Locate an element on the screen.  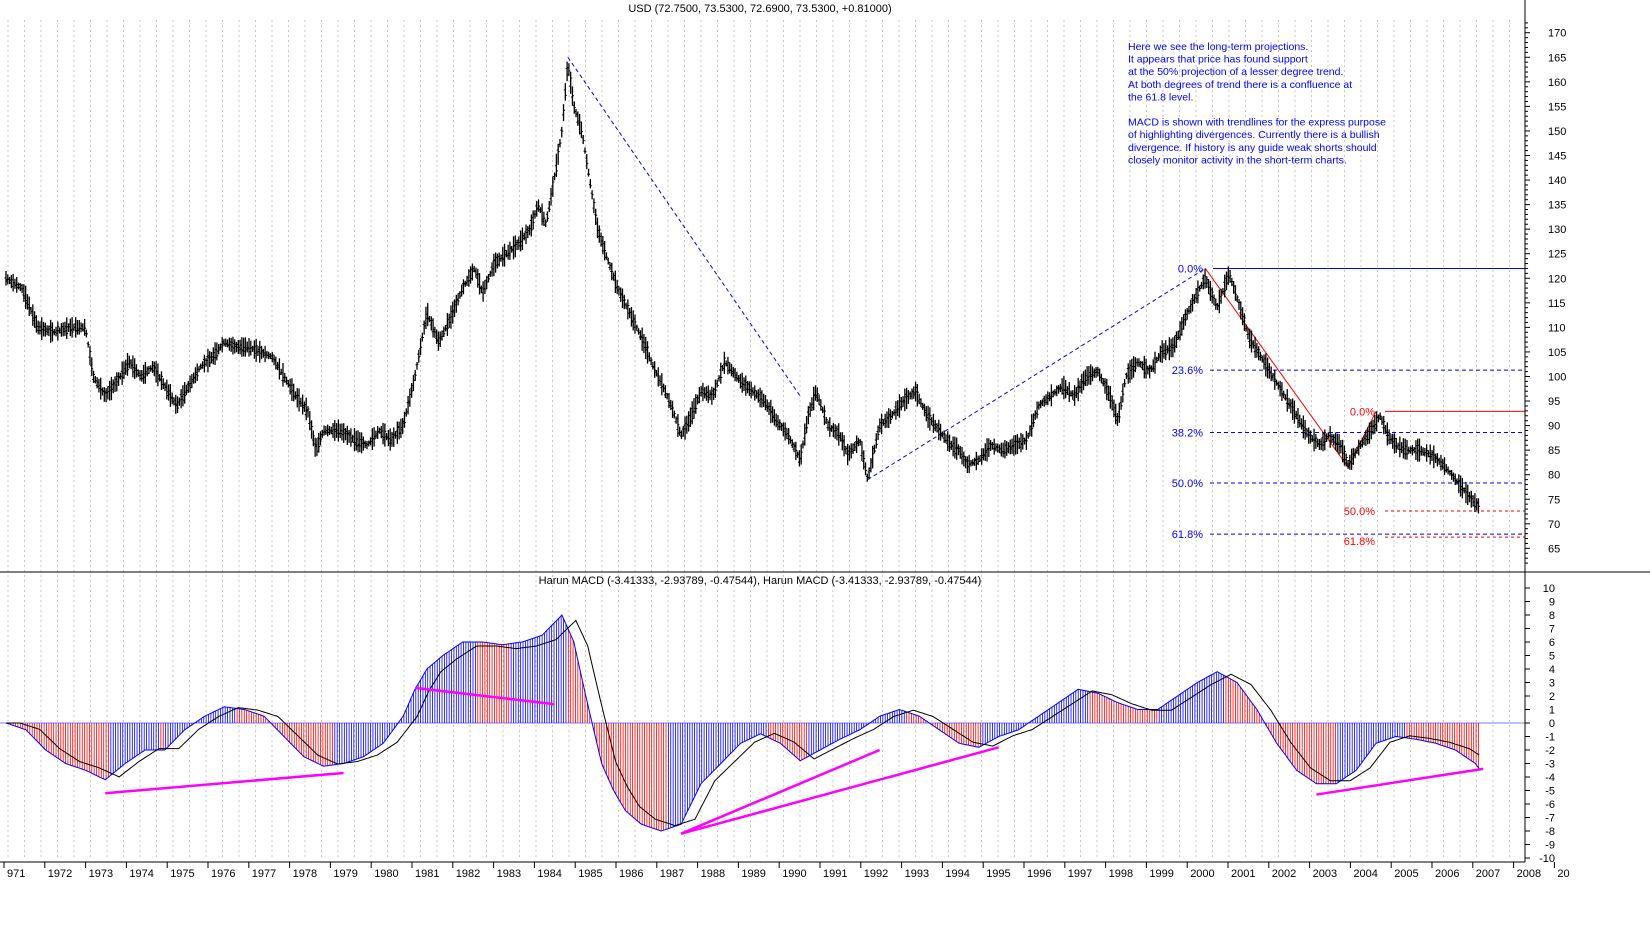
red-fib-label: 61.8% is located at coordinates (1359, 542).